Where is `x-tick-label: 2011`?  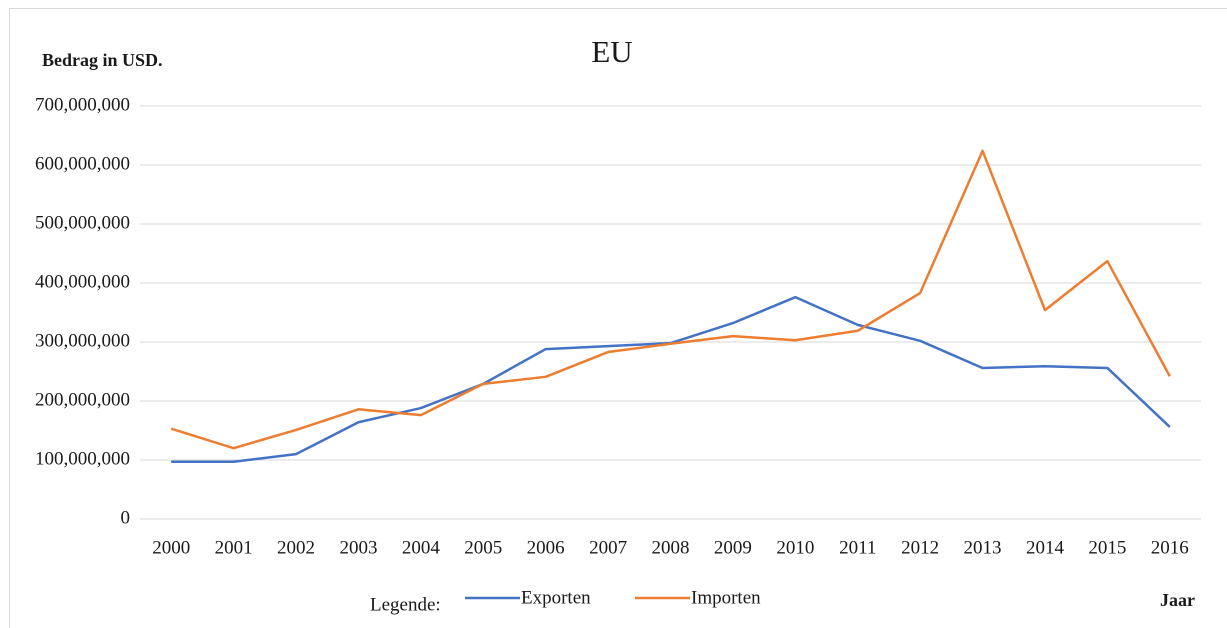 x-tick-label: 2011 is located at coordinates (857, 547).